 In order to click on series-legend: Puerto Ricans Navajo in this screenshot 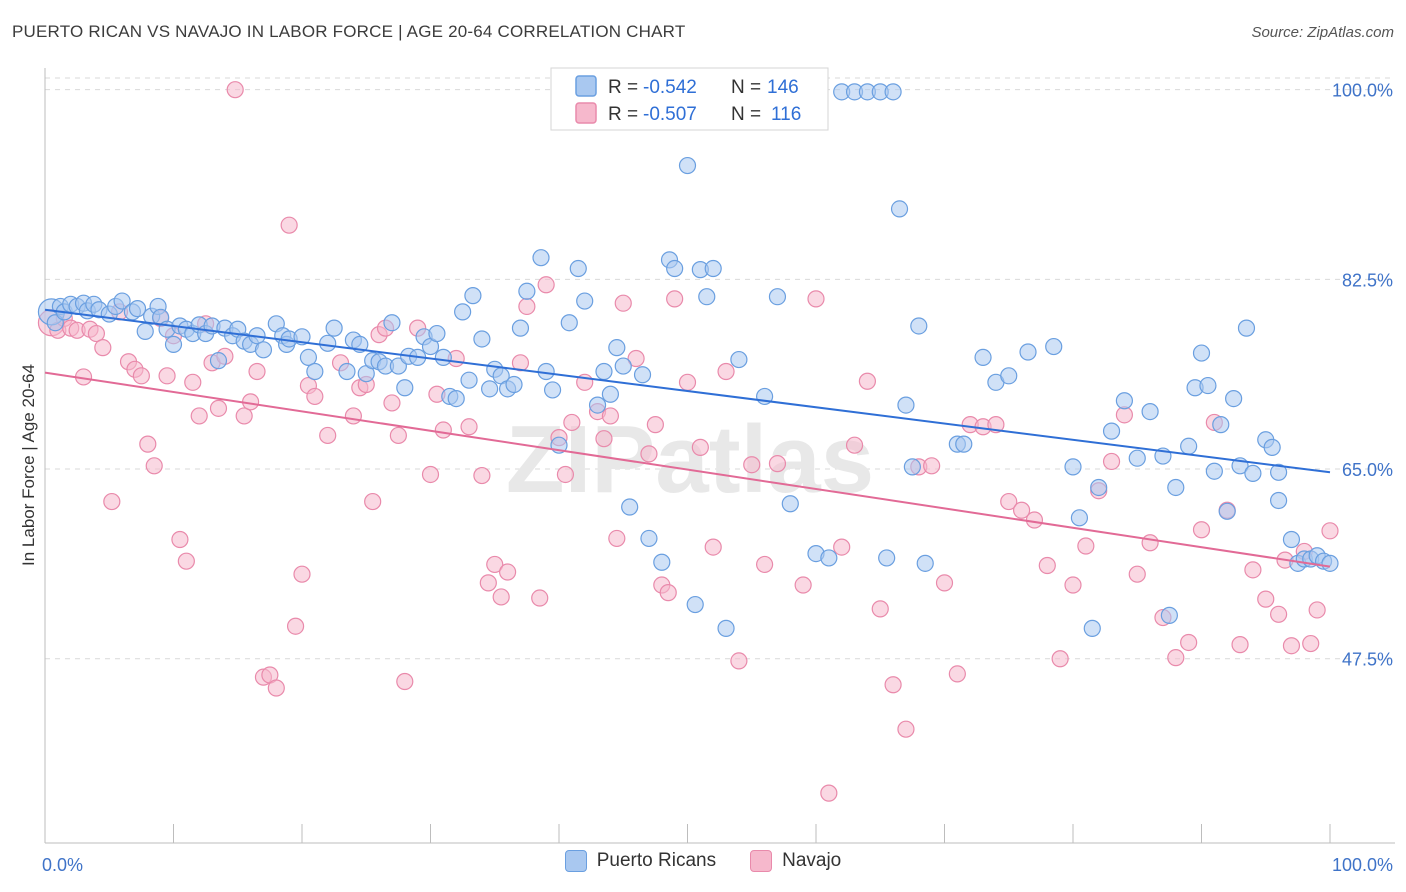, I will do `click(703, 861)`.